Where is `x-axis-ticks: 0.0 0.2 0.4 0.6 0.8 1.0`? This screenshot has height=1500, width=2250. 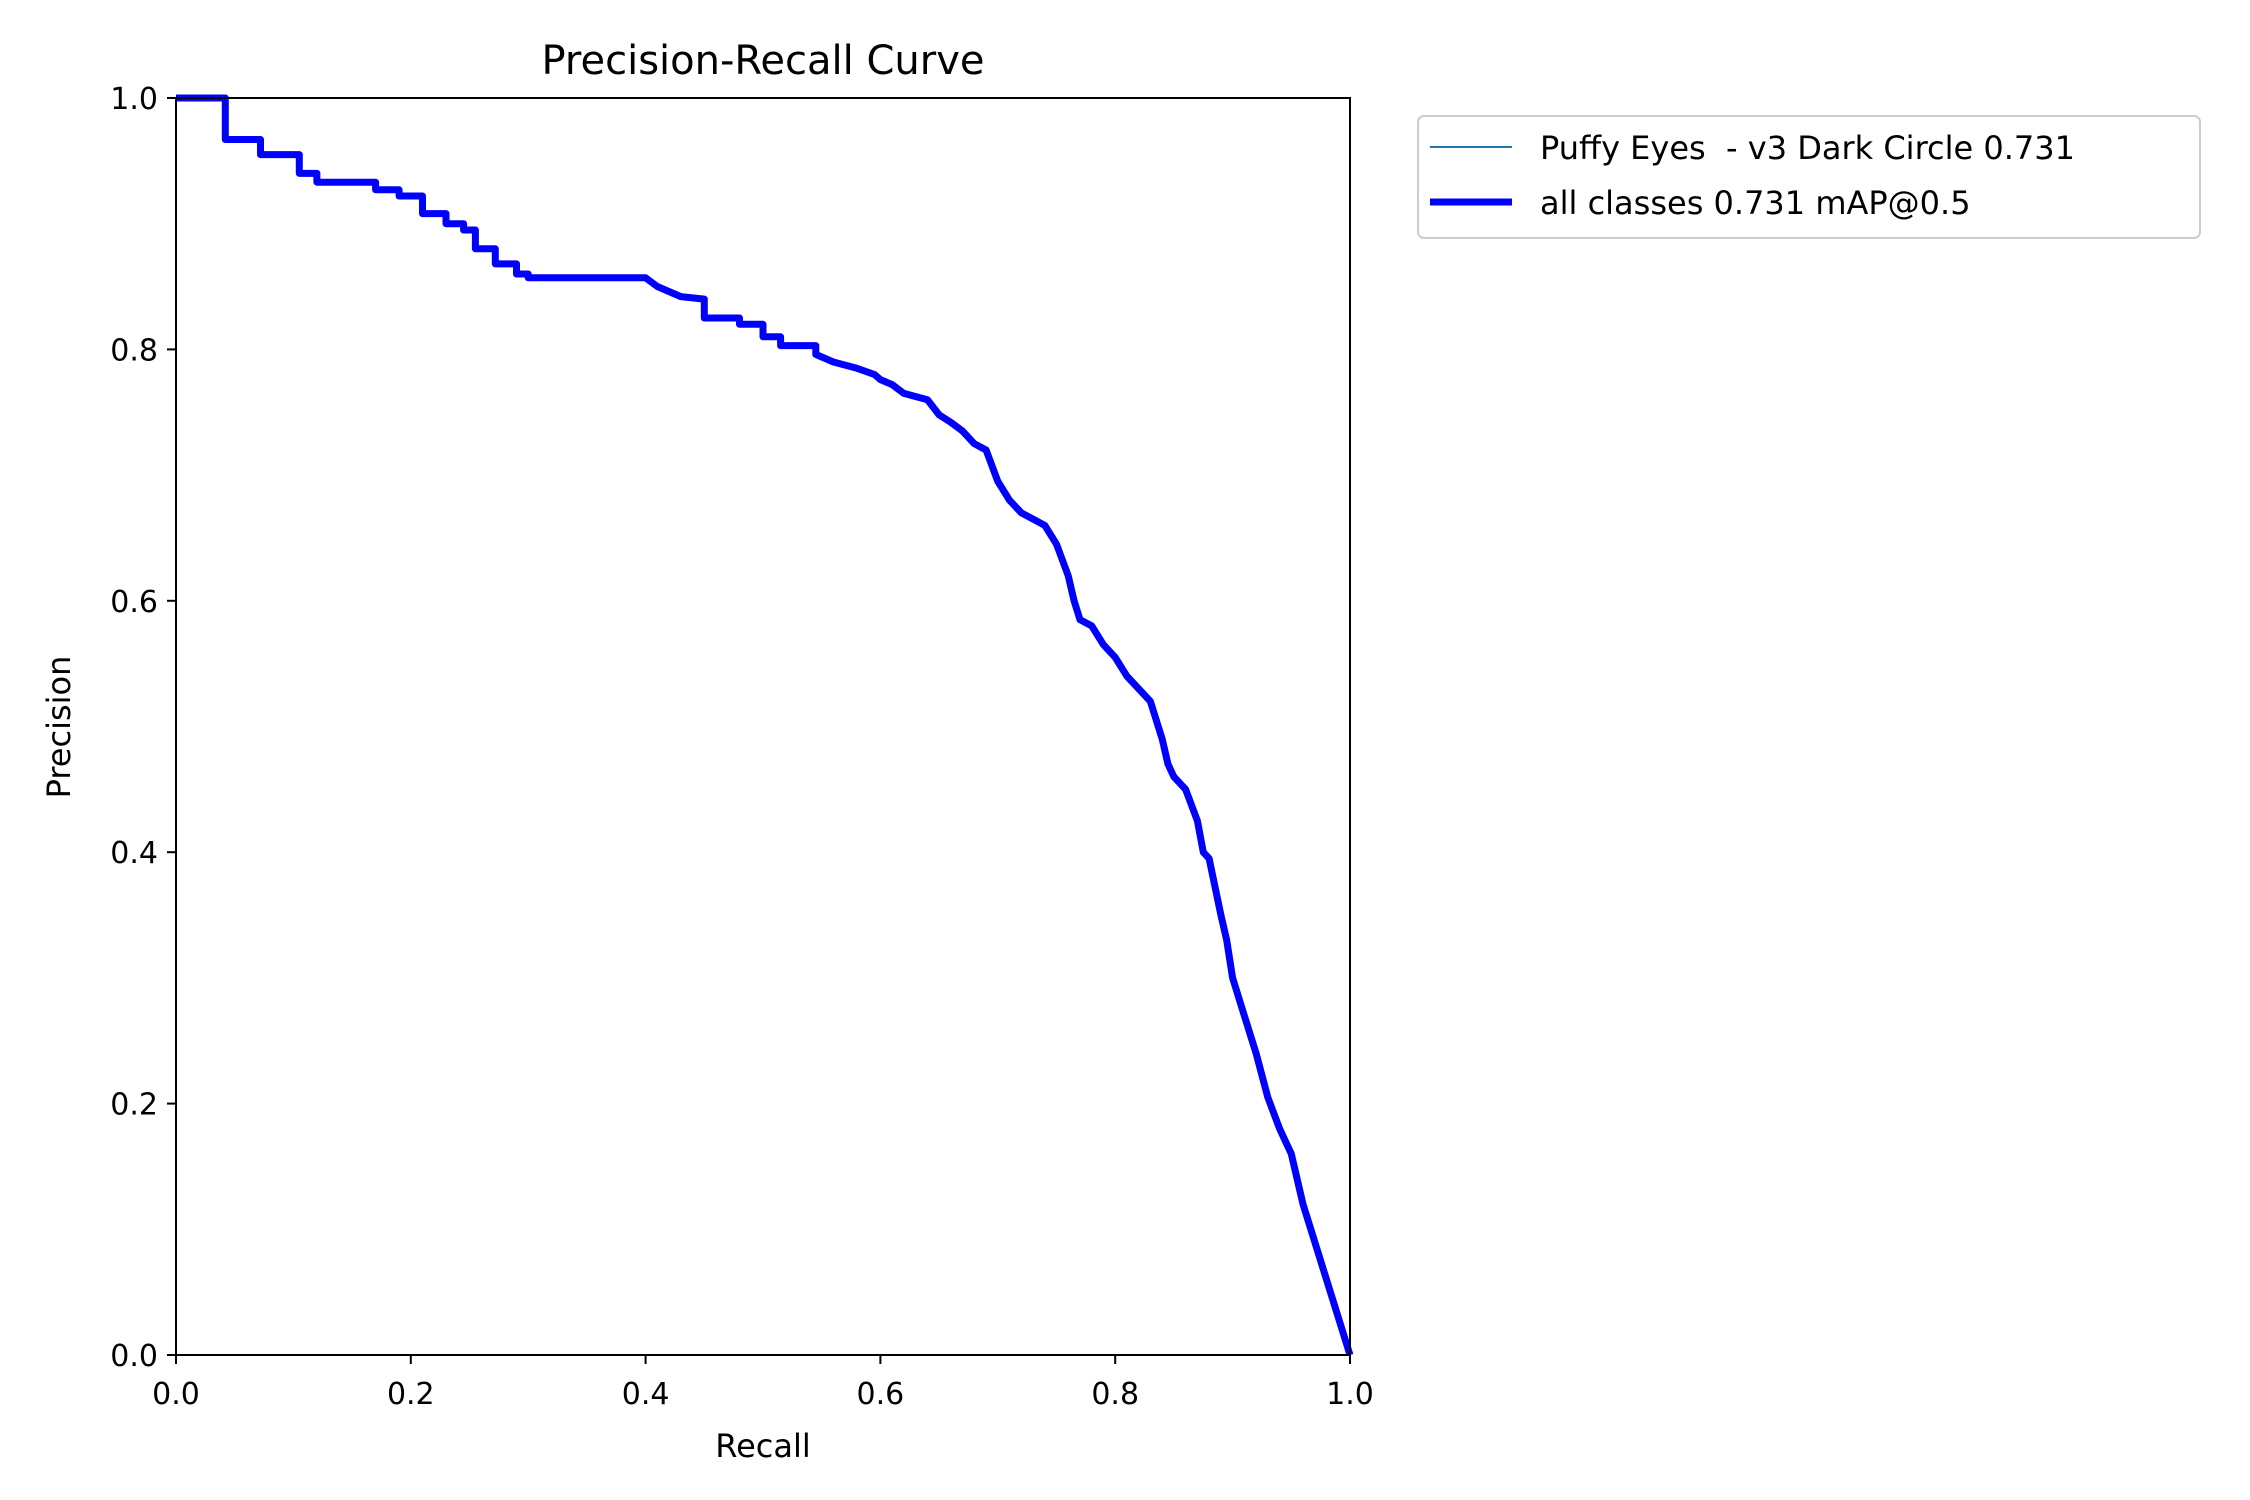 x-axis-ticks: 0.0 0.2 0.4 0.6 0.8 1.0 is located at coordinates (763, 1383).